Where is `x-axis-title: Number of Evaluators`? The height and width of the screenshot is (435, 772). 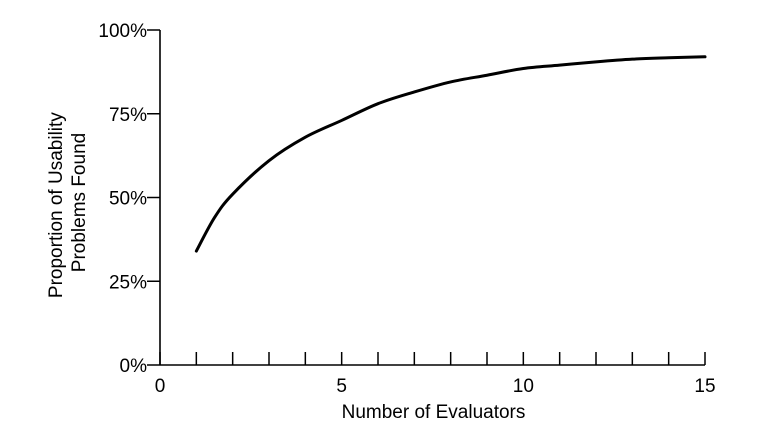 x-axis-title: Number of Evaluators is located at coordinates (434, 412).